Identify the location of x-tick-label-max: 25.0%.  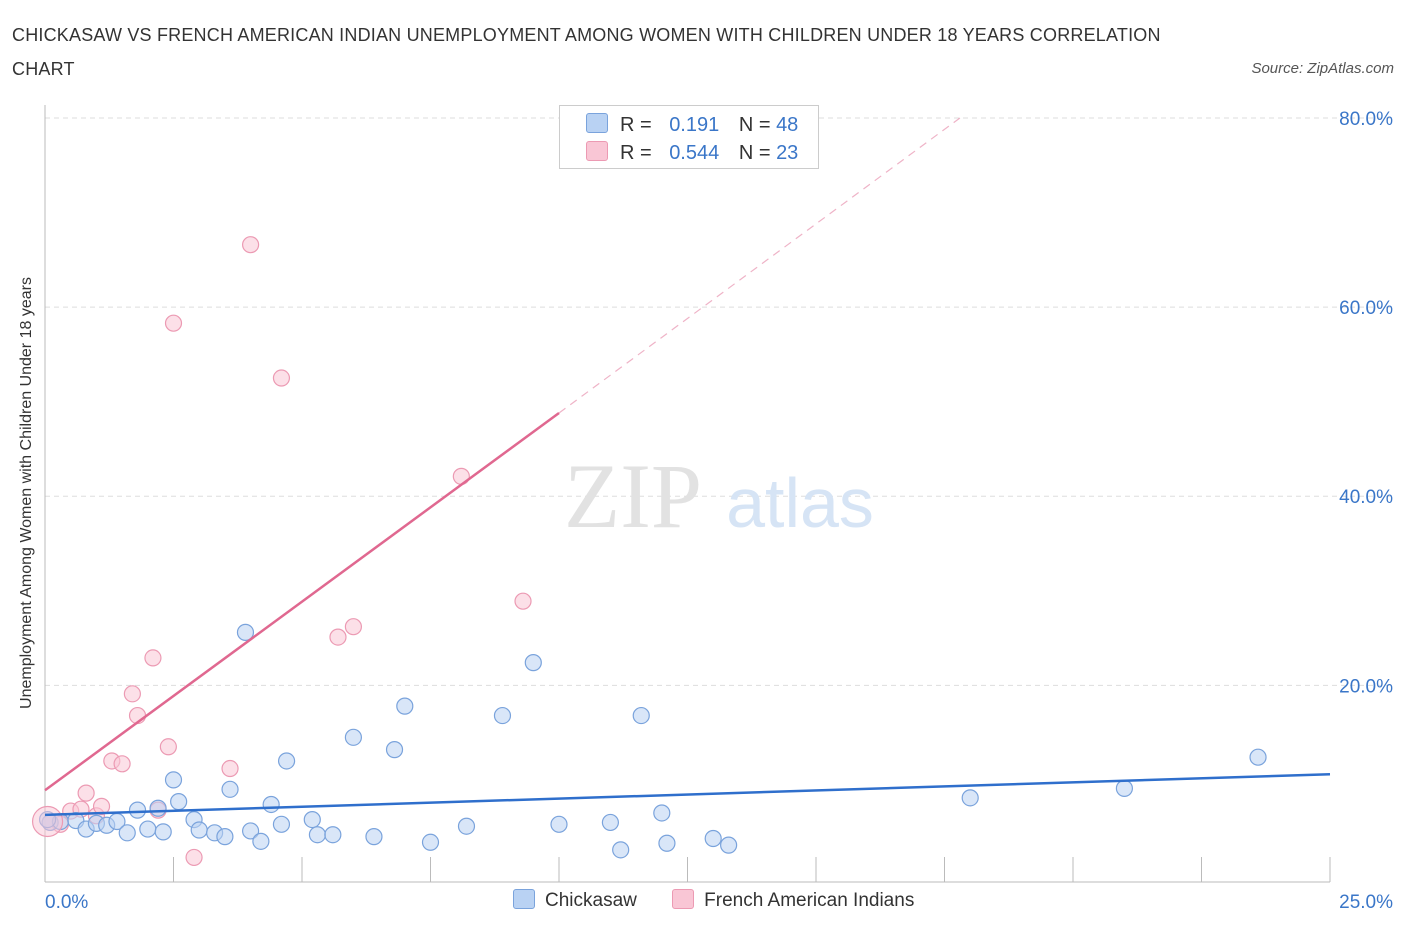
(1366, 902).